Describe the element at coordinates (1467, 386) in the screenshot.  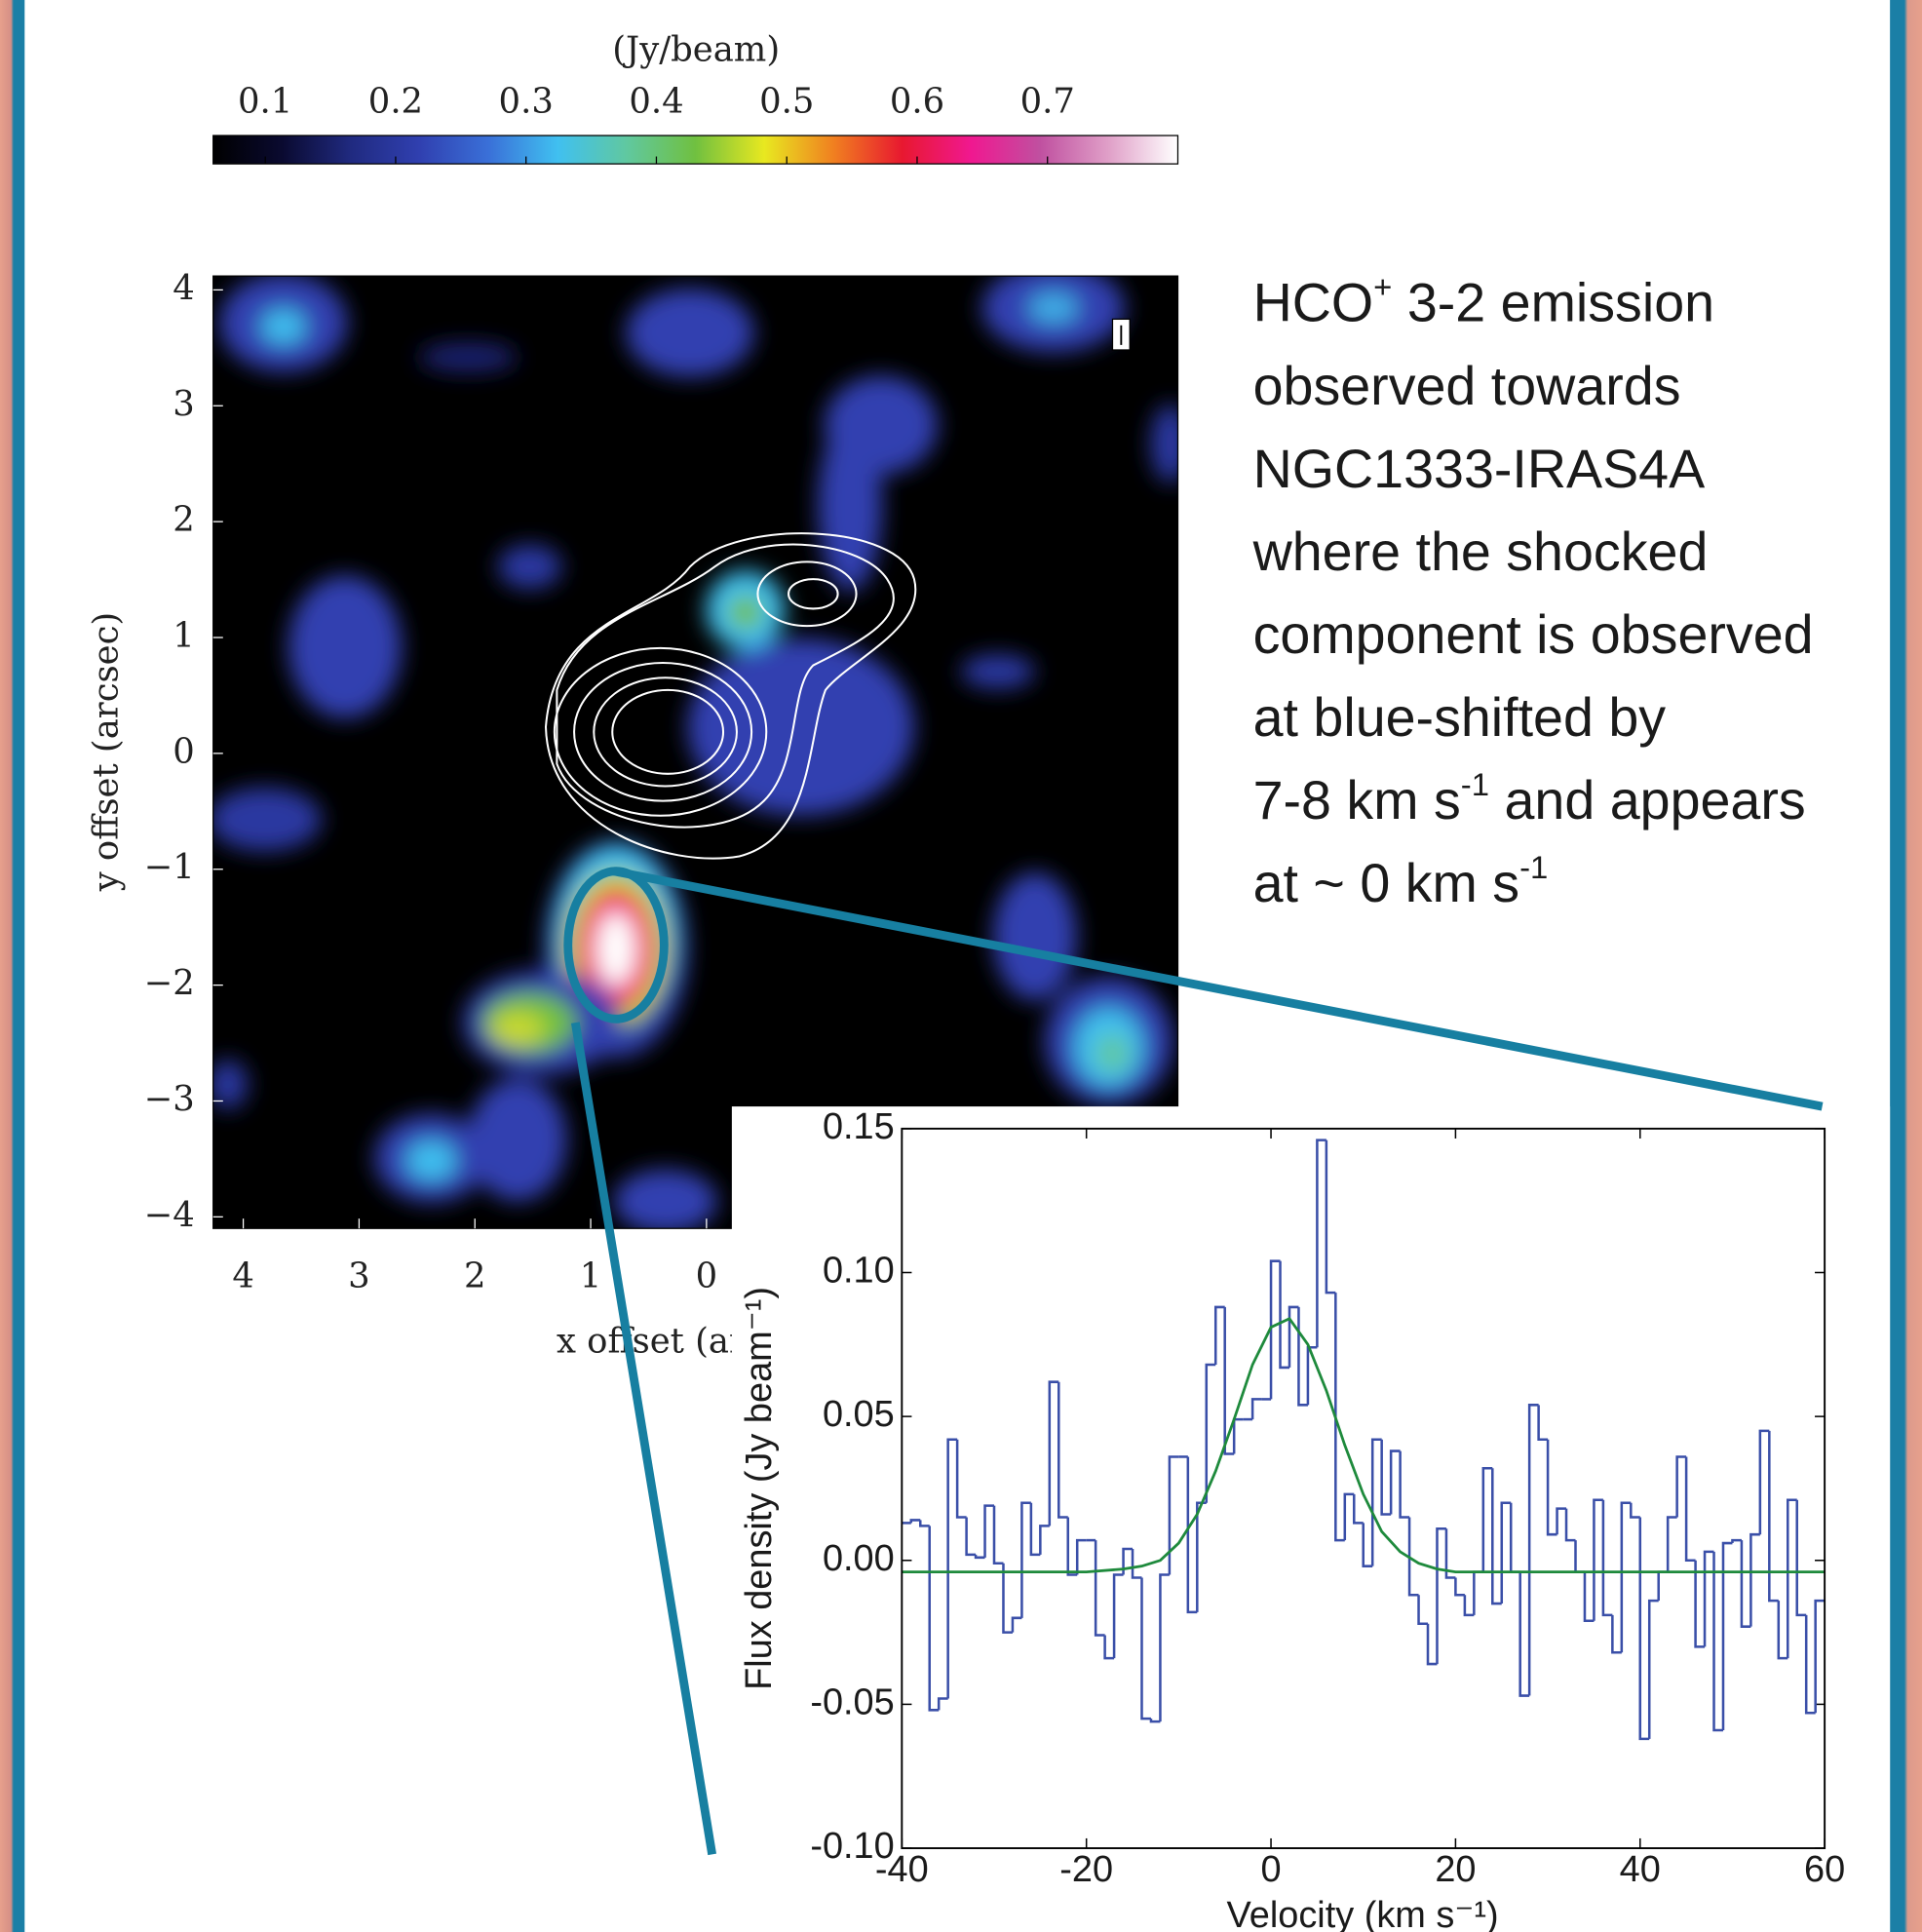
I see `text-run: observed towards` at that location.